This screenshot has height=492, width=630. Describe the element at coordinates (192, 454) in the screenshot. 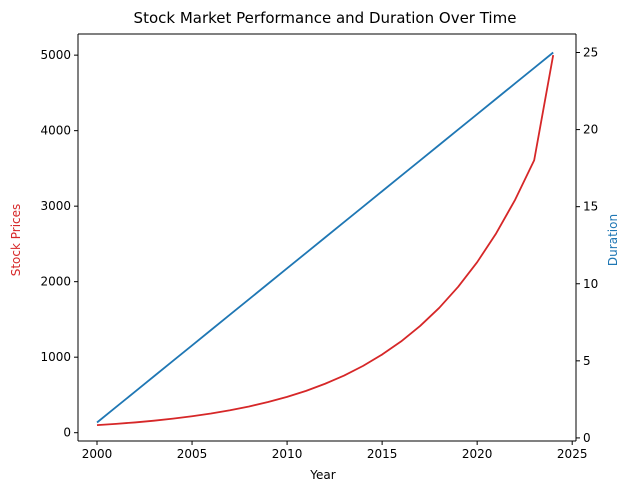

I see `x-tick-label: 2005` at that location.